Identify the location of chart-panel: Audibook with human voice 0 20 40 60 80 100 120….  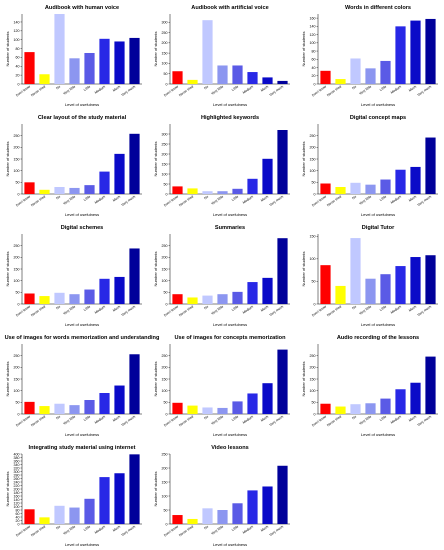
(73, 56).